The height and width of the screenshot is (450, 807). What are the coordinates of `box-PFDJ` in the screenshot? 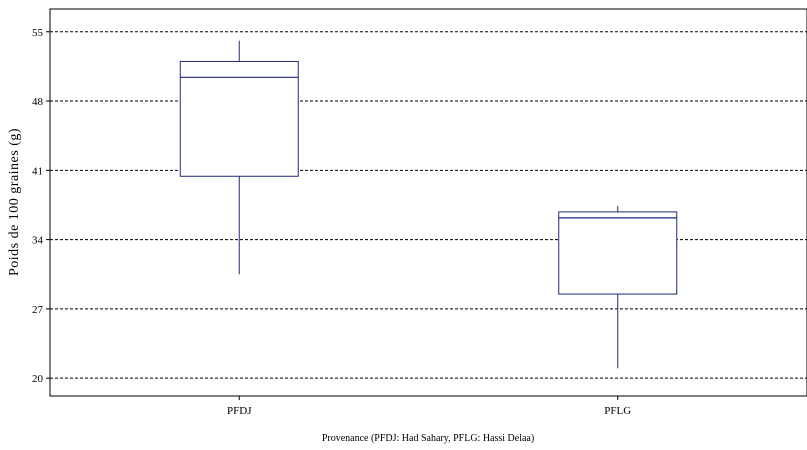 It's located at (239, 157).